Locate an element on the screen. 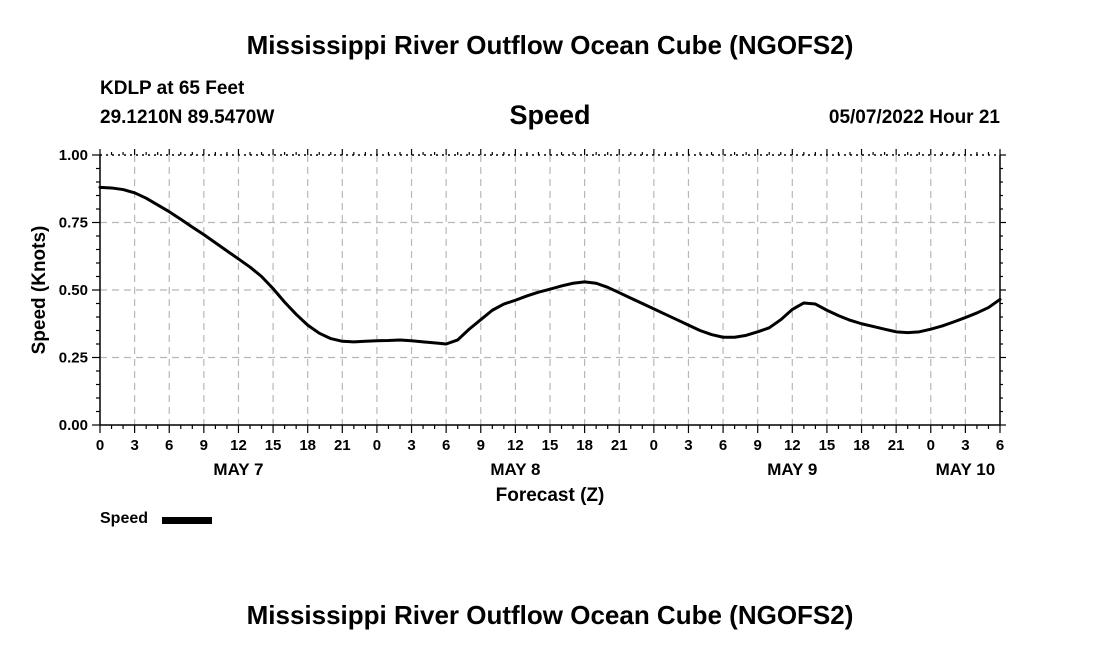 The height and width of the screenshot is (650, 1100). y-axis-label: Speed (Knots) is located at coordinates (39, 290).